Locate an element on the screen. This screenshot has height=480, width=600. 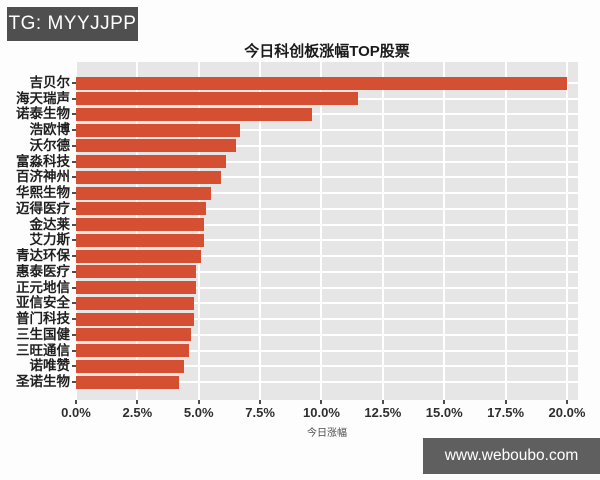
y-tick-label: 迈得医疗 is located at coordinates (43, 208).